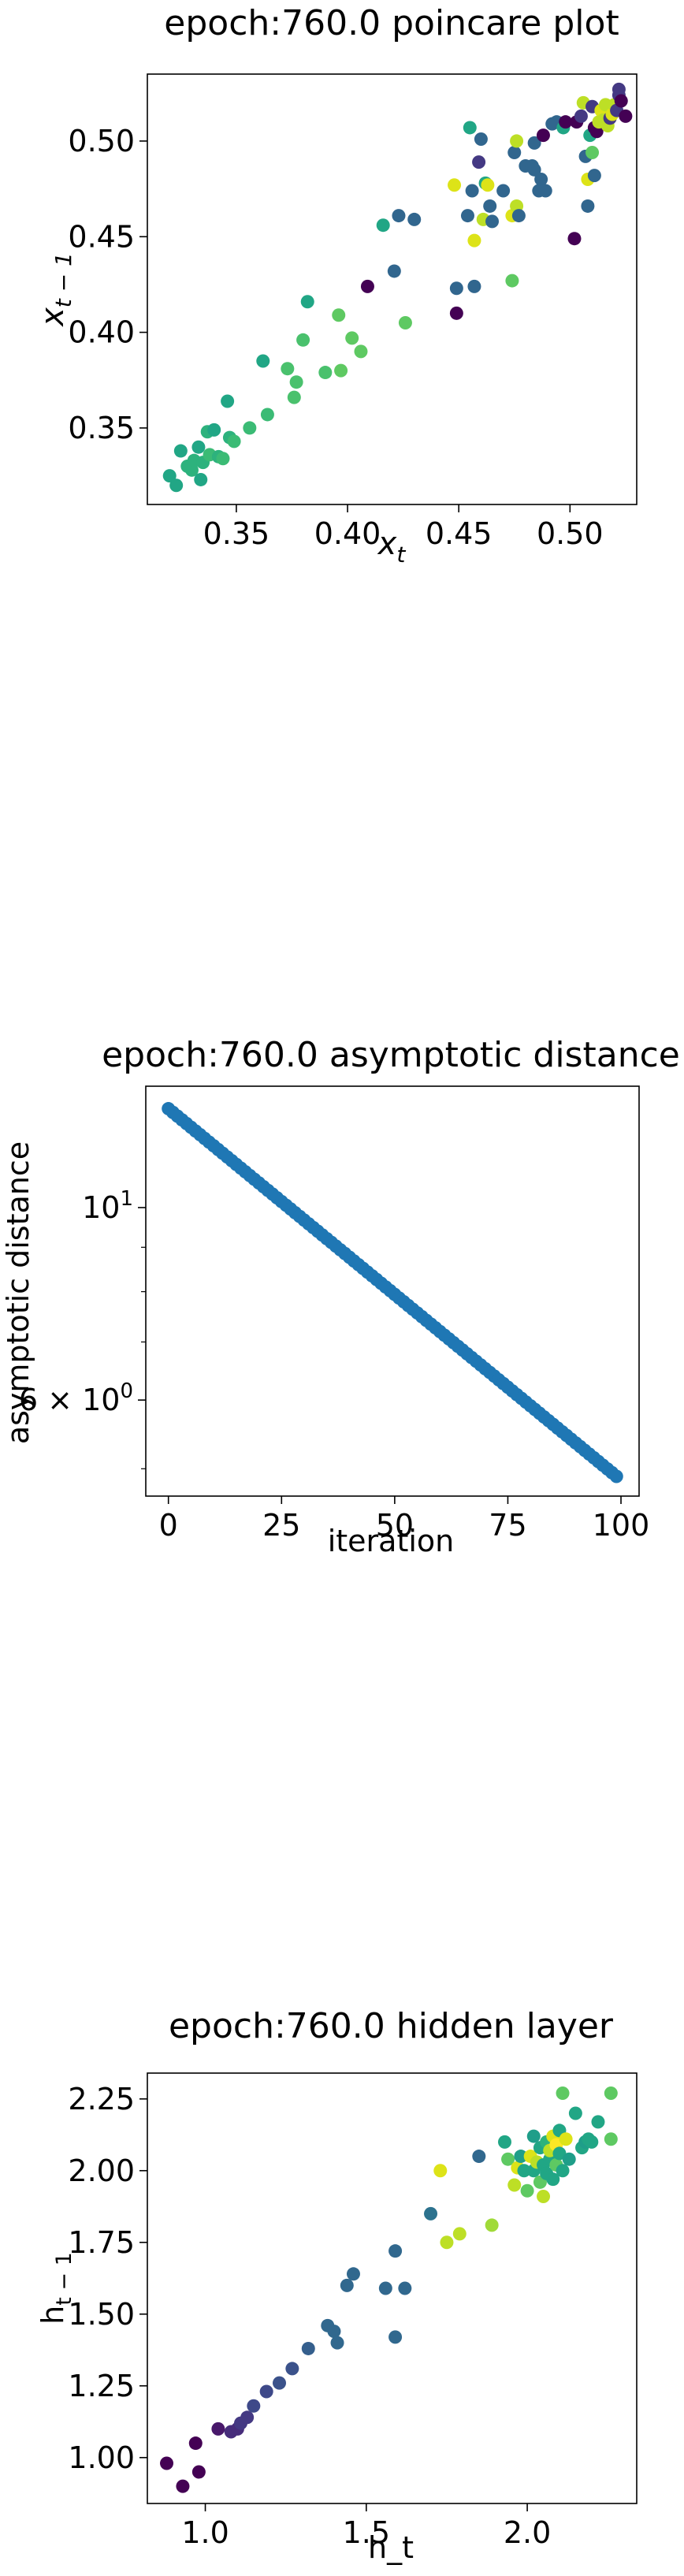 The image size is (684, 2576). I want to click on tick-labels: 1.0 1.5 2.0 1.00 1.25 1.50 1.75 2.00 2.25, so click(309, 2316).